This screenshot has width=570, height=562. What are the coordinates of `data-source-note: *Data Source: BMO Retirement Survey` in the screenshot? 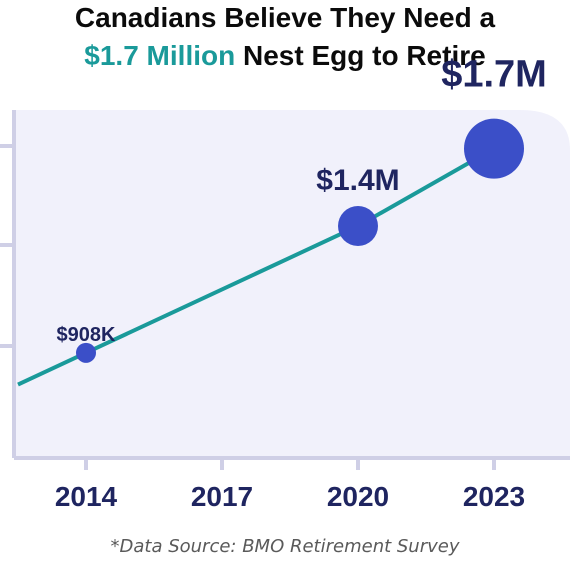 It's located at (285, 546).